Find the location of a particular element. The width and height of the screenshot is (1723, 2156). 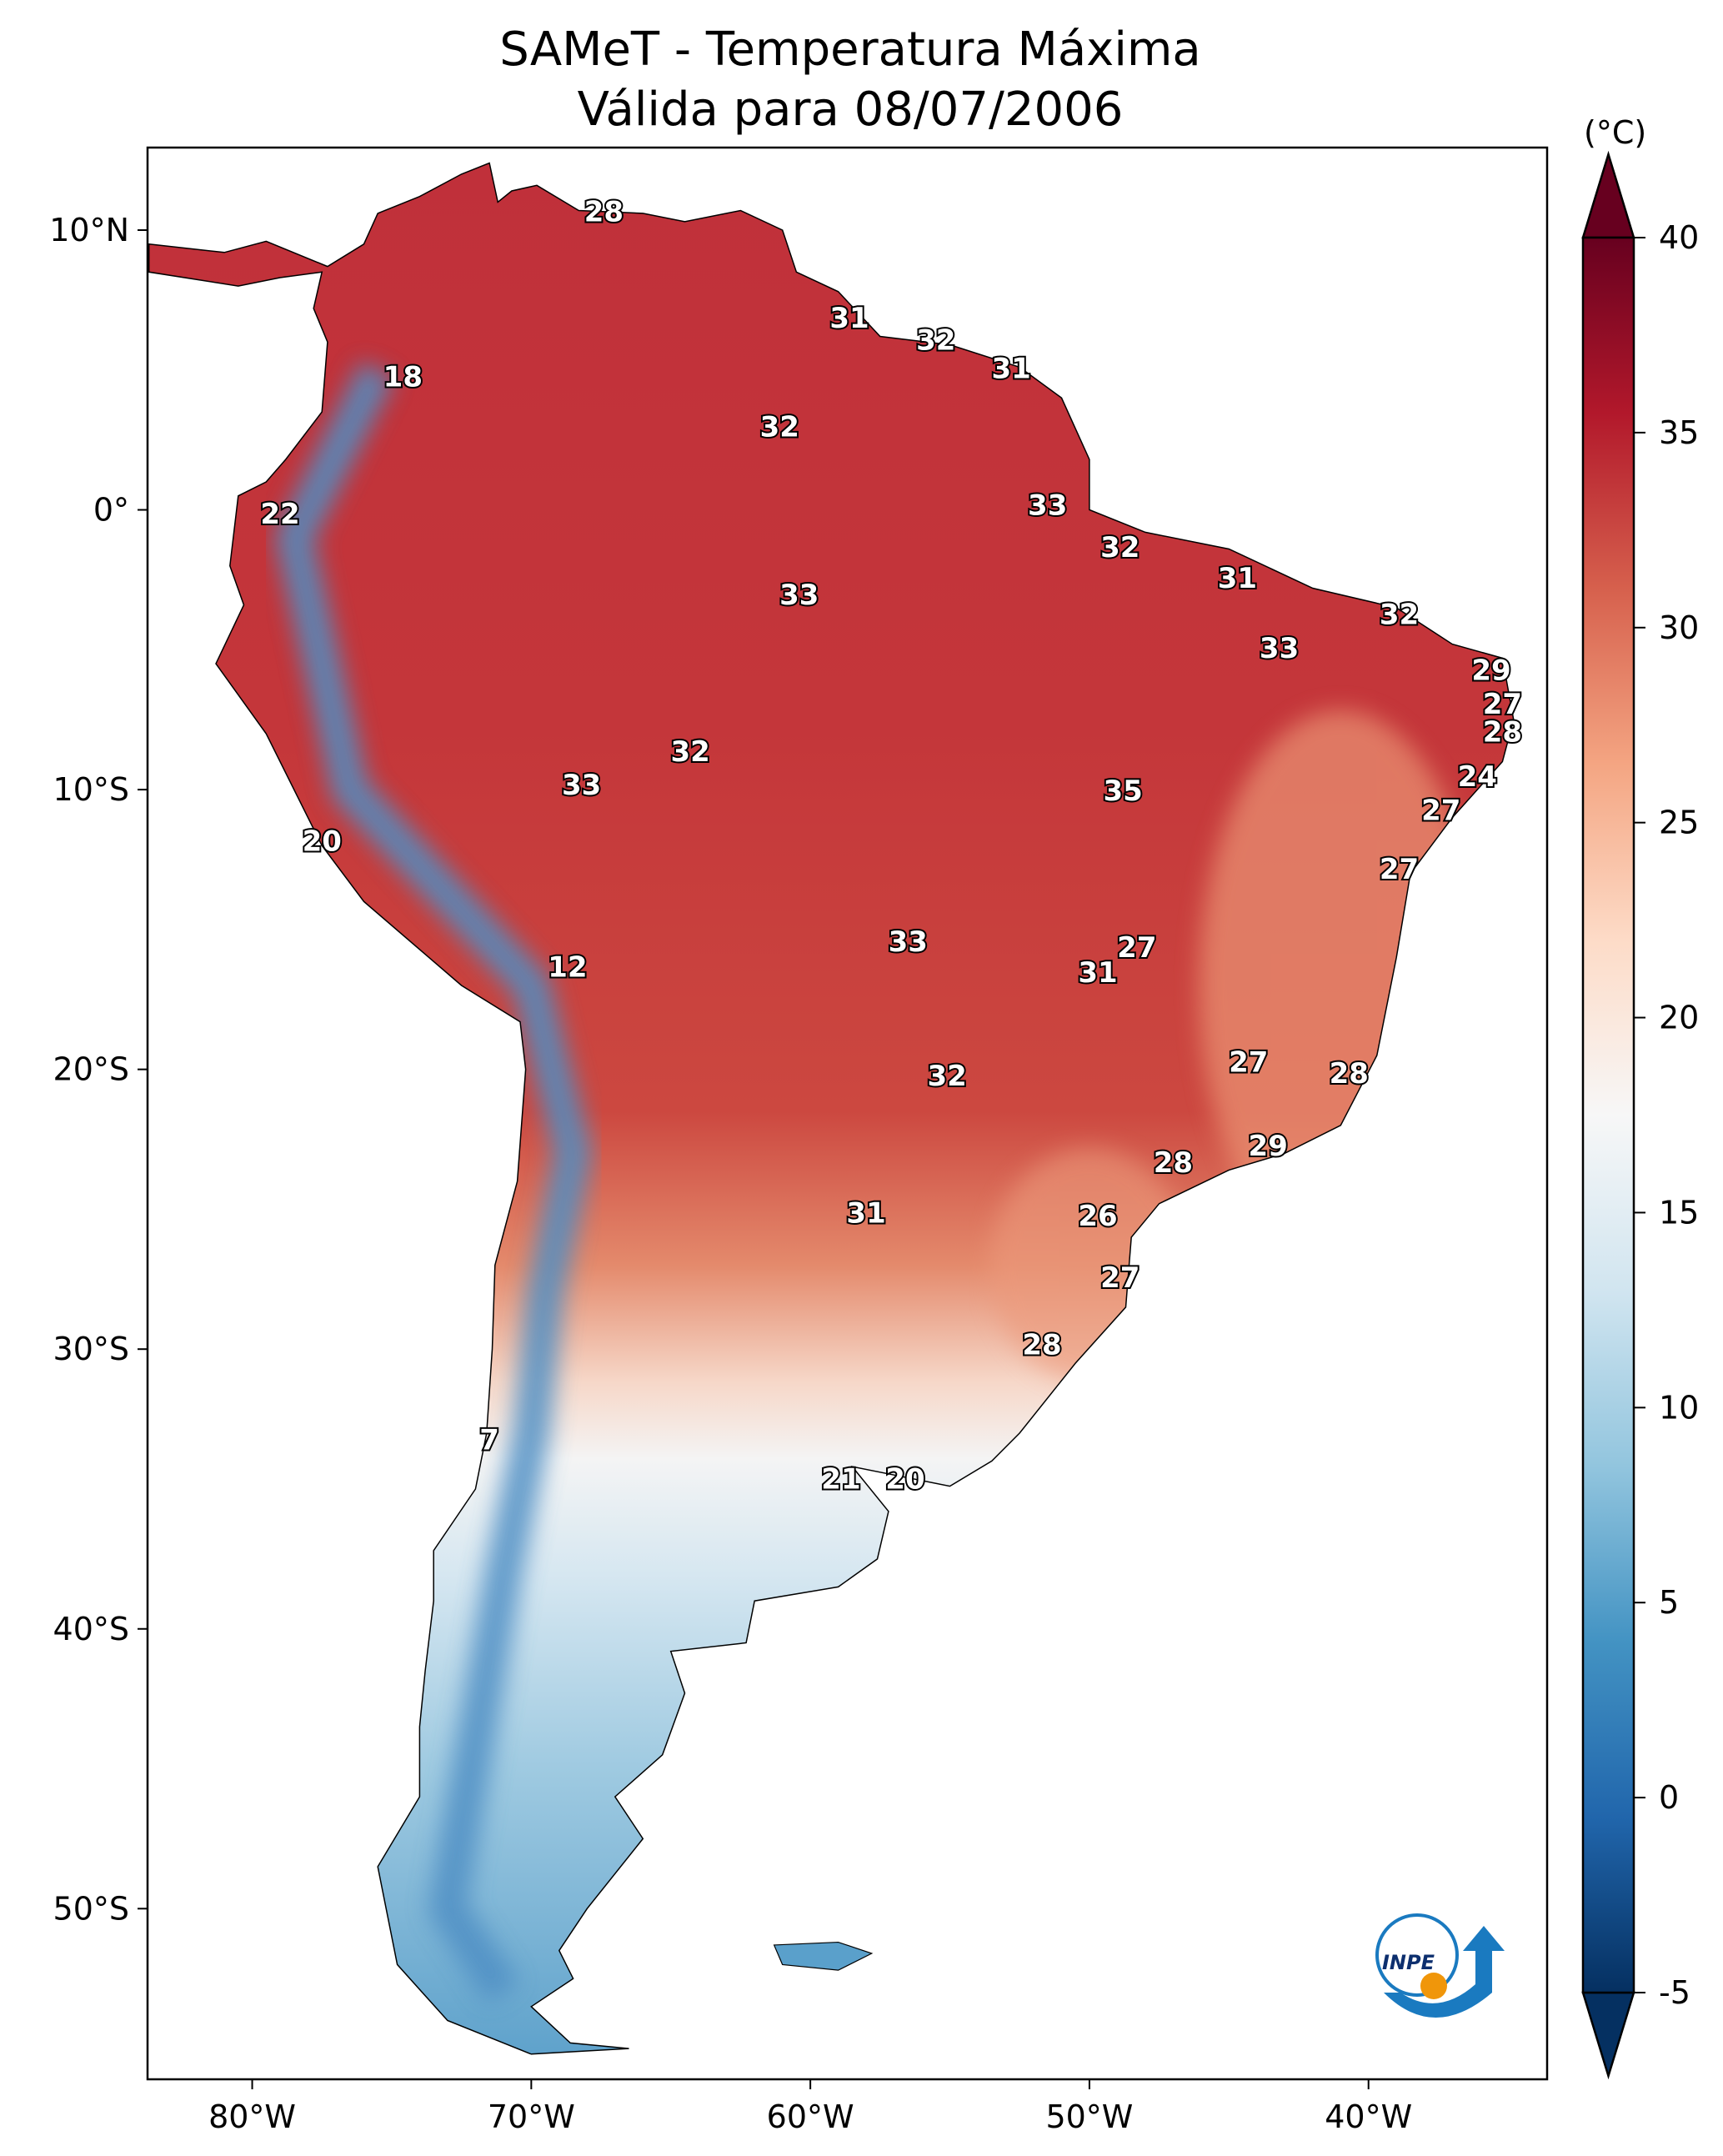

station-label: 24 is located at coordinates (1477, 777).